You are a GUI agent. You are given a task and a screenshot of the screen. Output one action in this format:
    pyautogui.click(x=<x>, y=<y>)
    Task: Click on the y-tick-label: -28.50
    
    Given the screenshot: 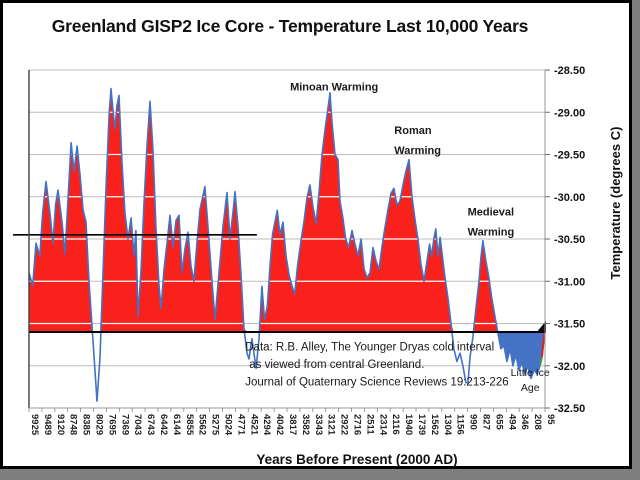 What is the action you would take?
    pyautogui.click(x=569, y=71)
    